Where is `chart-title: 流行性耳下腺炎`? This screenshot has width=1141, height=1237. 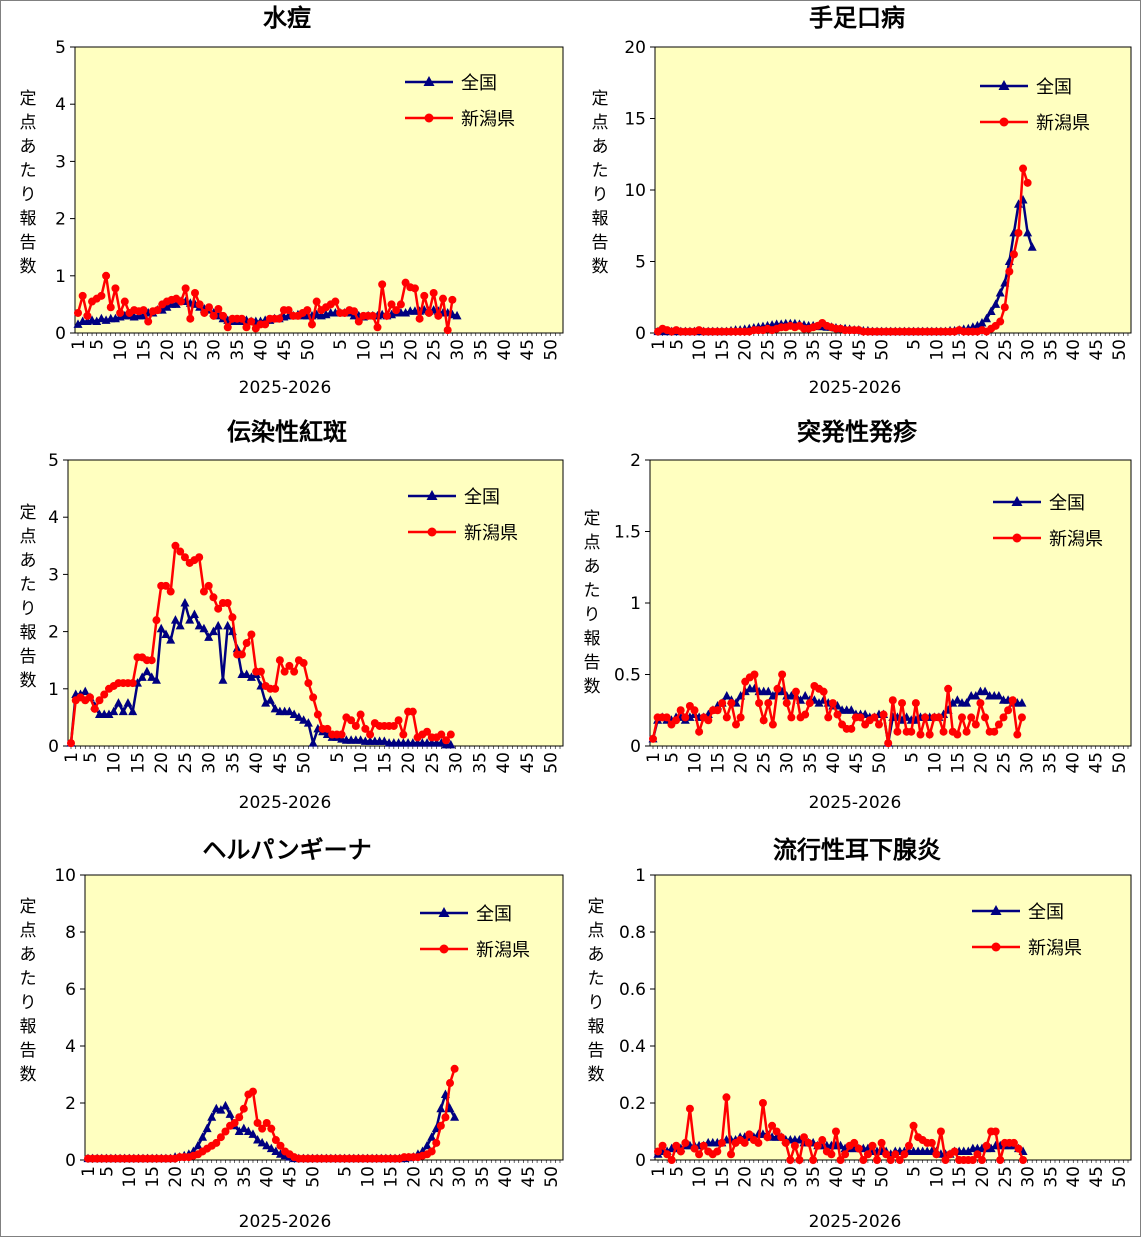 chart-title: 流行性耳下腺炎 is located at coordinates (857, 850).